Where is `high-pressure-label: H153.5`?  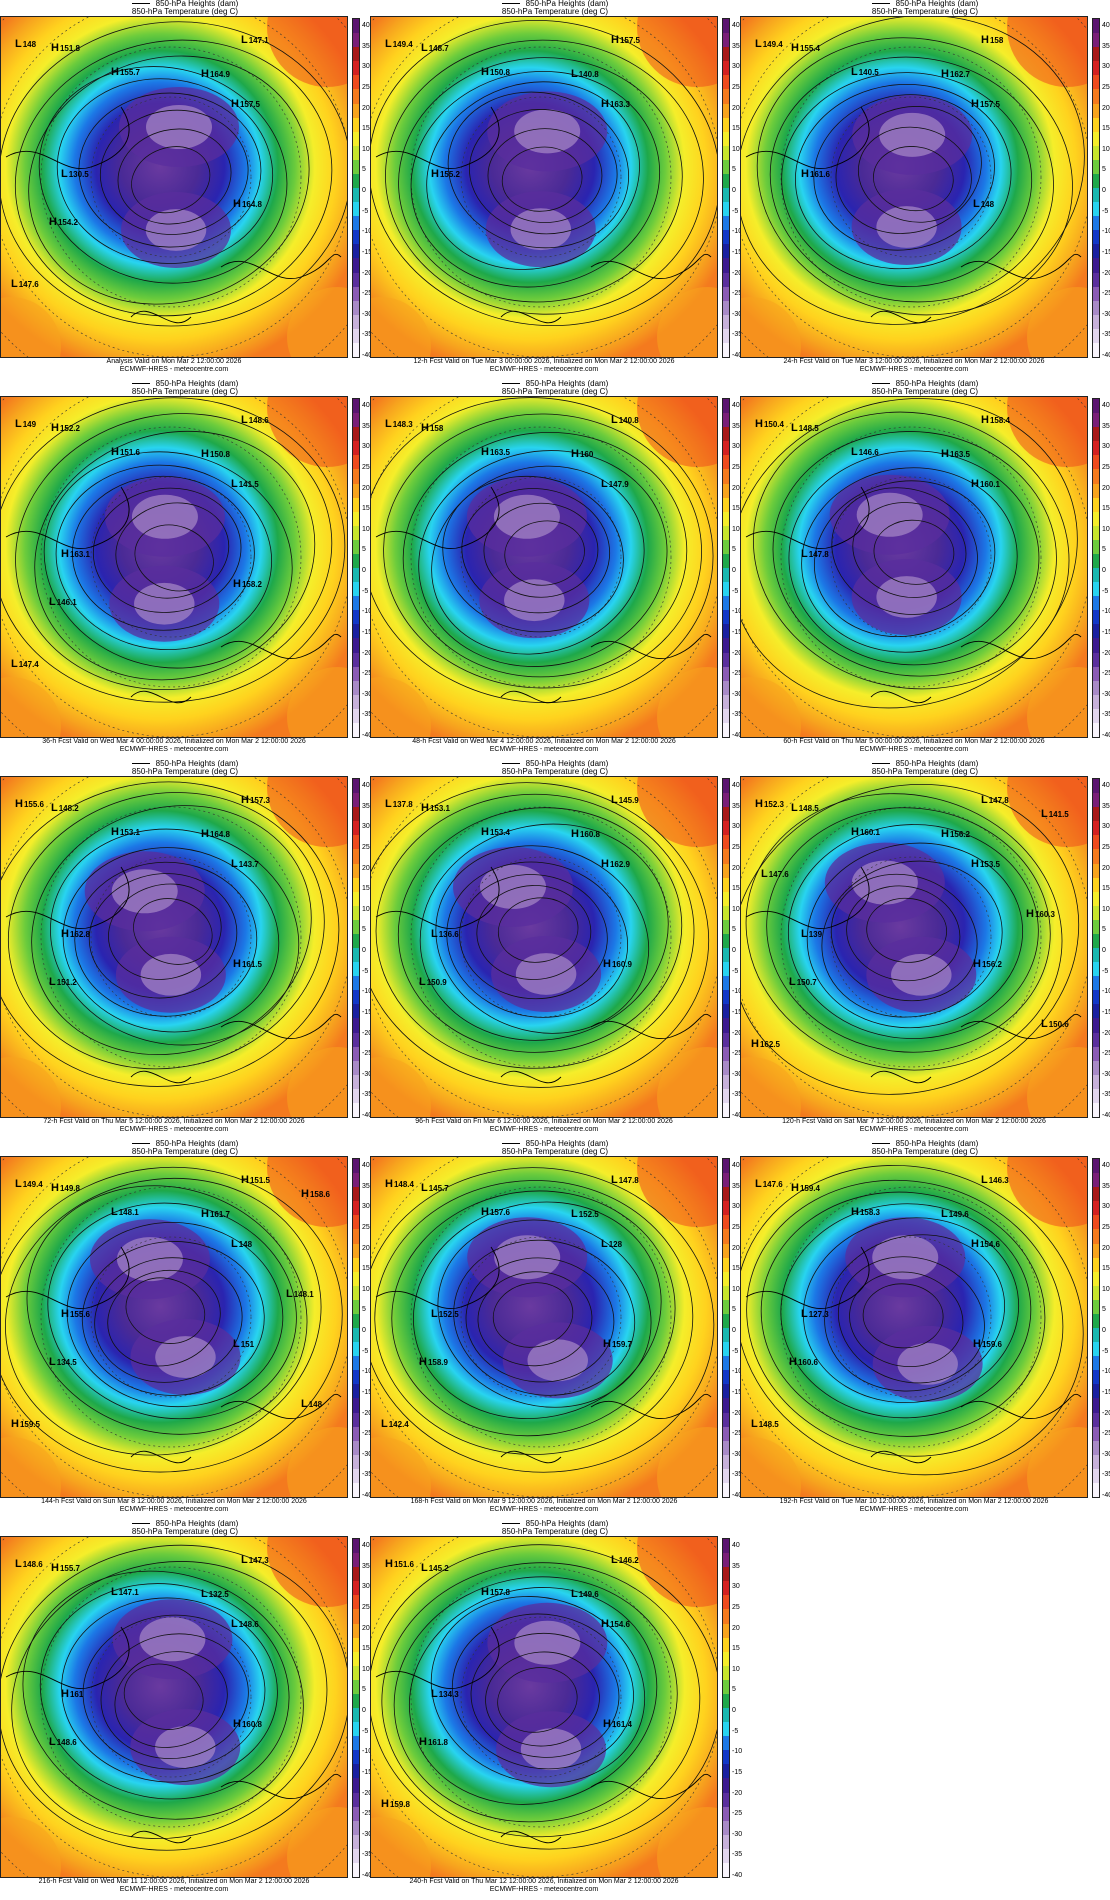 high-pressure-label: H153.5 is located at coordinates (986, 864).